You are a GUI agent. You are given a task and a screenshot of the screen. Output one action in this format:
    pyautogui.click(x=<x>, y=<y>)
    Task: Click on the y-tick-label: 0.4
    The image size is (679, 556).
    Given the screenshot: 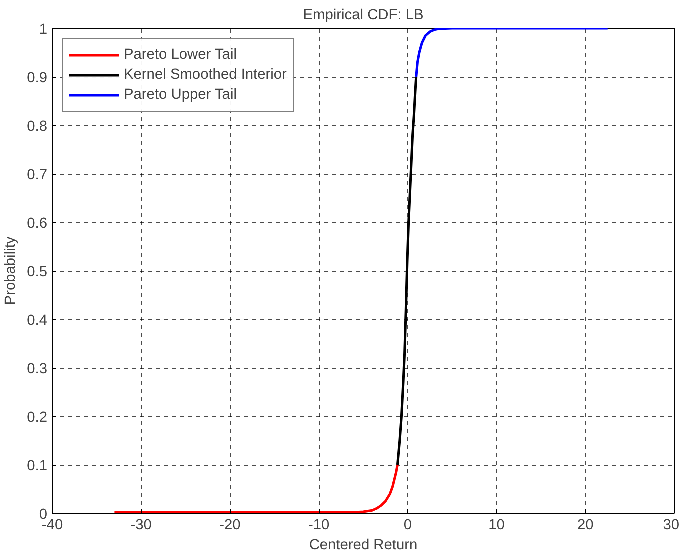 What is the action you would take?
    pyautogui.click(x=37, y=321)
    